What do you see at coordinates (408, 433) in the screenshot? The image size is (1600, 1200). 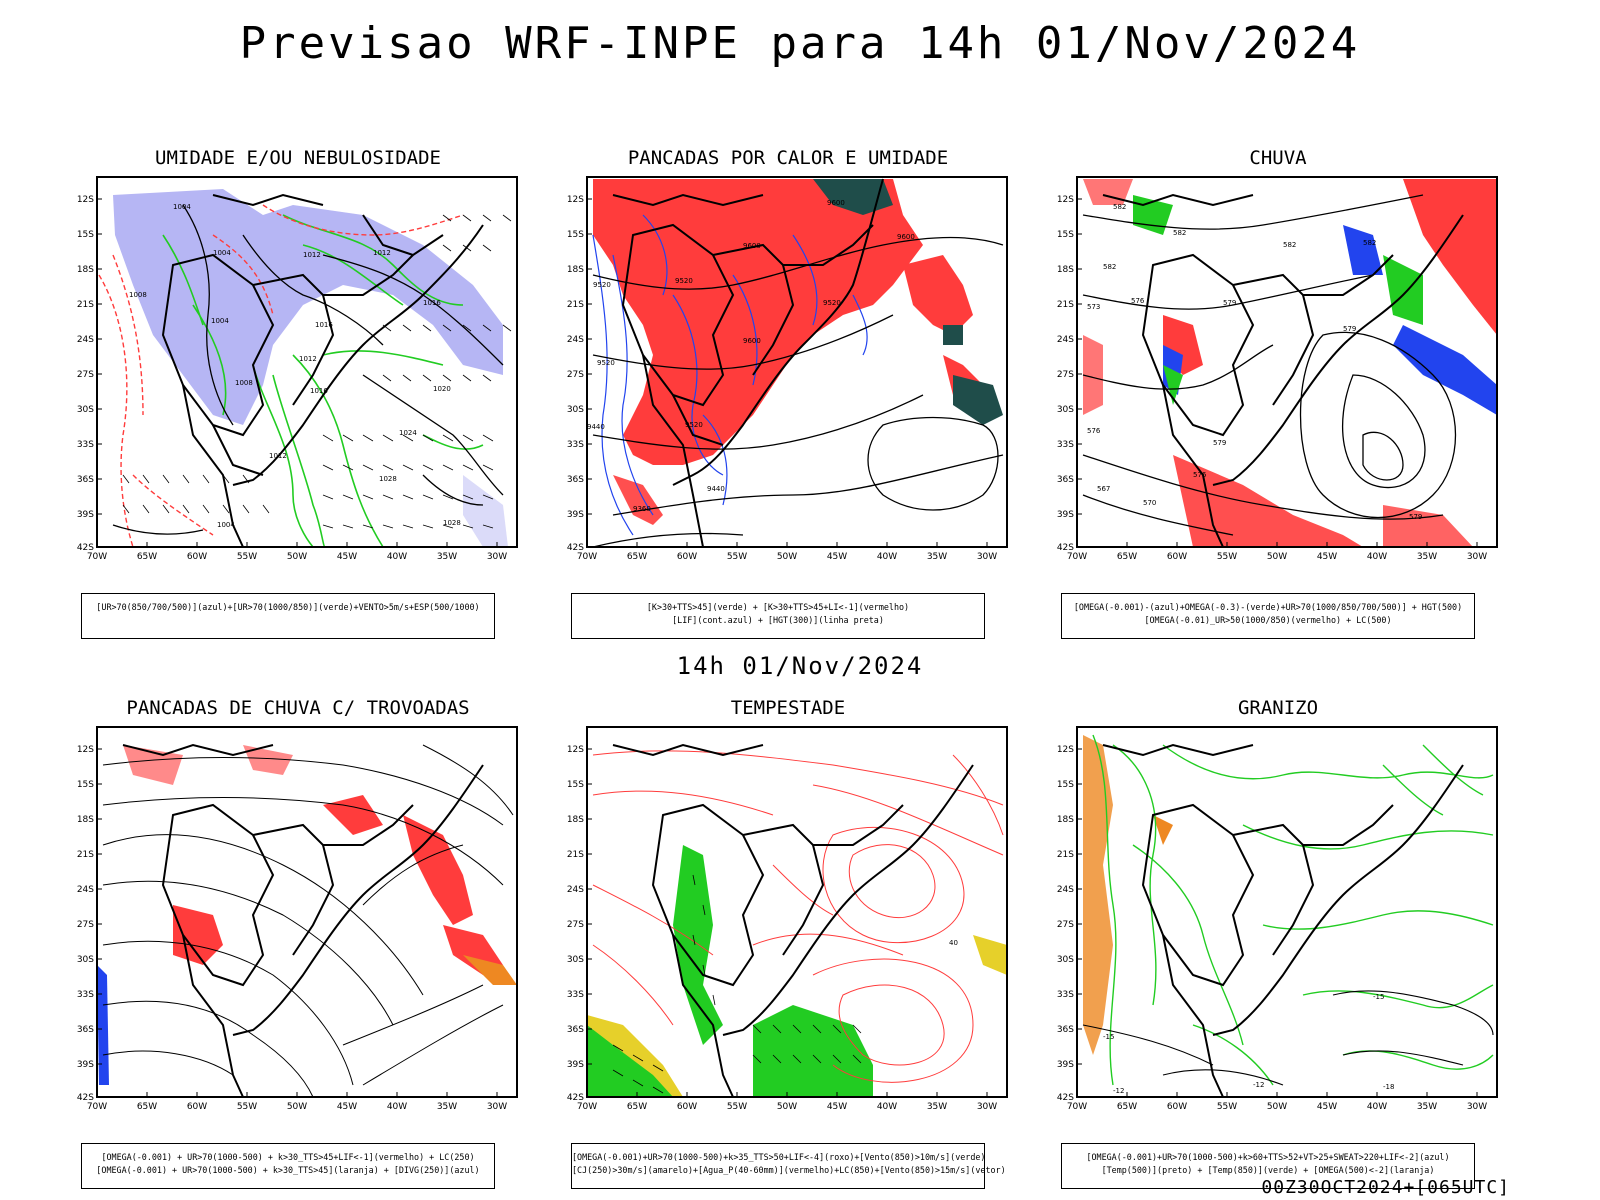 I see `contour-label: 1024` at bounding box center [408, 433].